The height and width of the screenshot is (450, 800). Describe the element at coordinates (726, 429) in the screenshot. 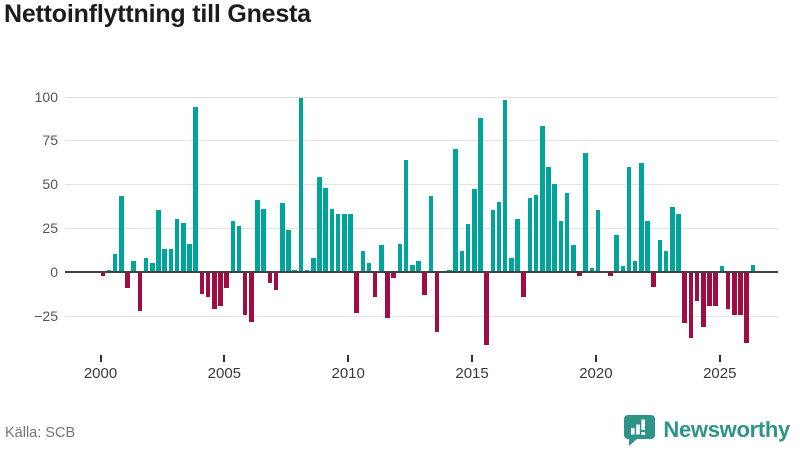

I see `newsworthy-brand-name: Newsworthy` at that location.